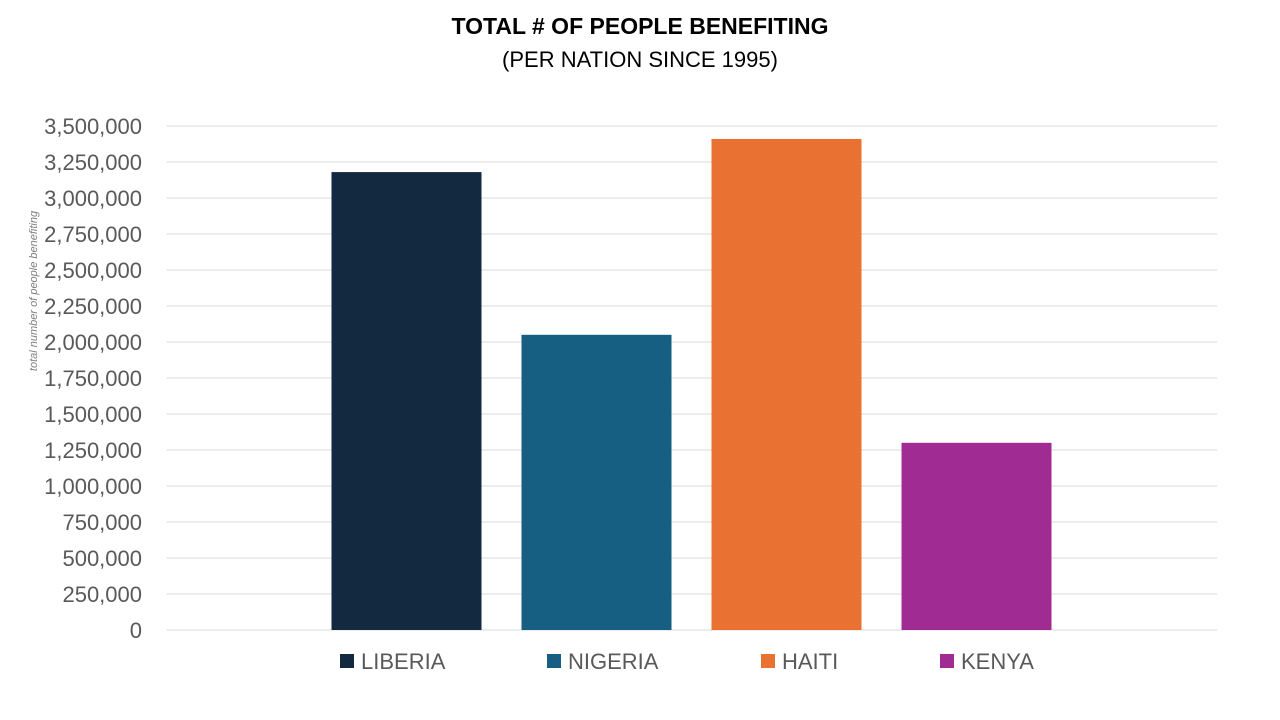 This screenshot has width=1280, height=720. What do you see at coordinates (406, 401) in the screenshot?
I see `bar-liberia` at bounding box center [406, 401].